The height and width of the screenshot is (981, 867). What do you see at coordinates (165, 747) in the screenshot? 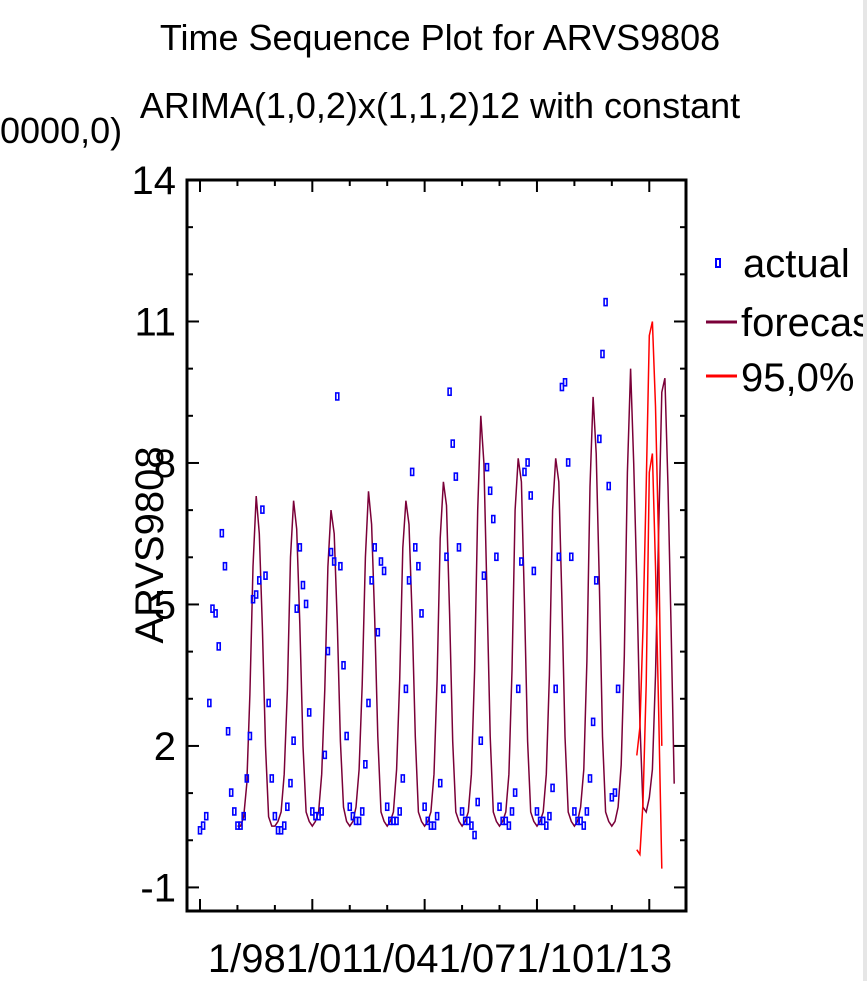
I see `y-tick-label: 2` at bounding box center [165, 747].